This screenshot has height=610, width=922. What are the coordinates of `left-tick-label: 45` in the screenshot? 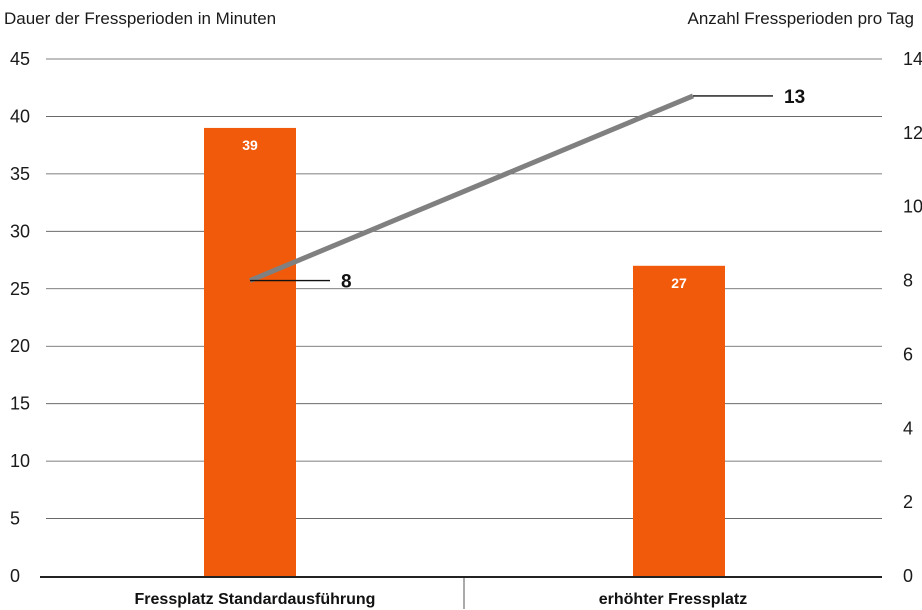 It's located at (20, 59).